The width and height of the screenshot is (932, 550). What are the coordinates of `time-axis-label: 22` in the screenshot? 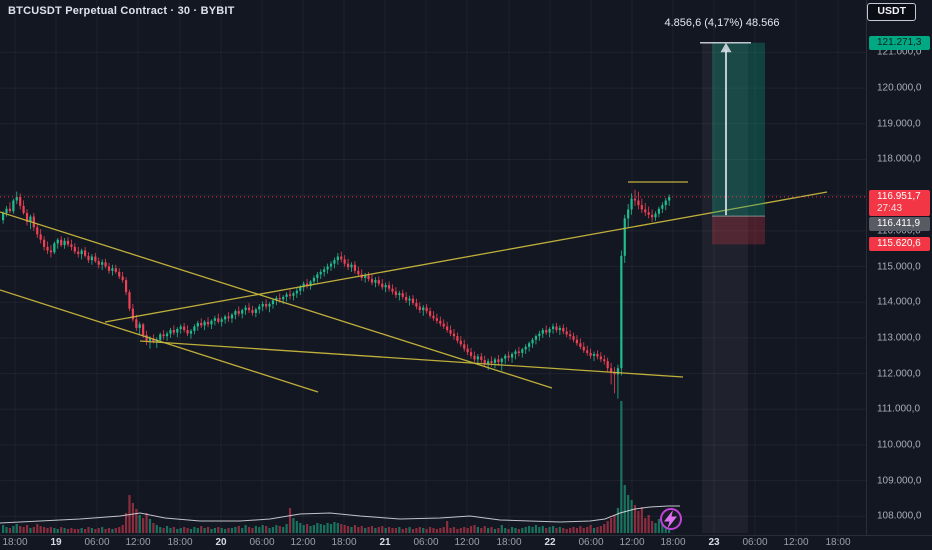 It's located at (550, 542).